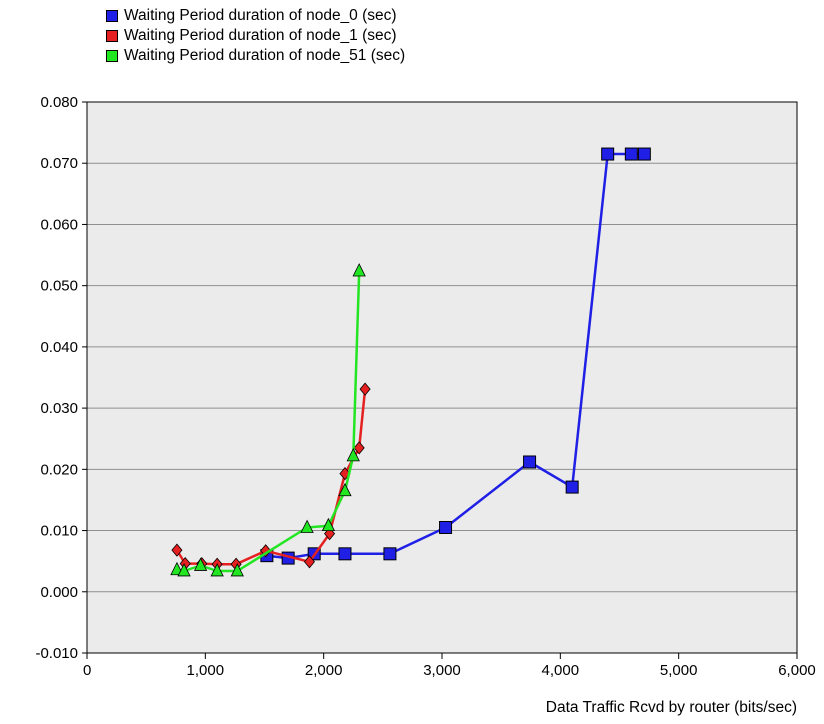  I want to click on x-tick-label: 3,000, so click(442, 670).